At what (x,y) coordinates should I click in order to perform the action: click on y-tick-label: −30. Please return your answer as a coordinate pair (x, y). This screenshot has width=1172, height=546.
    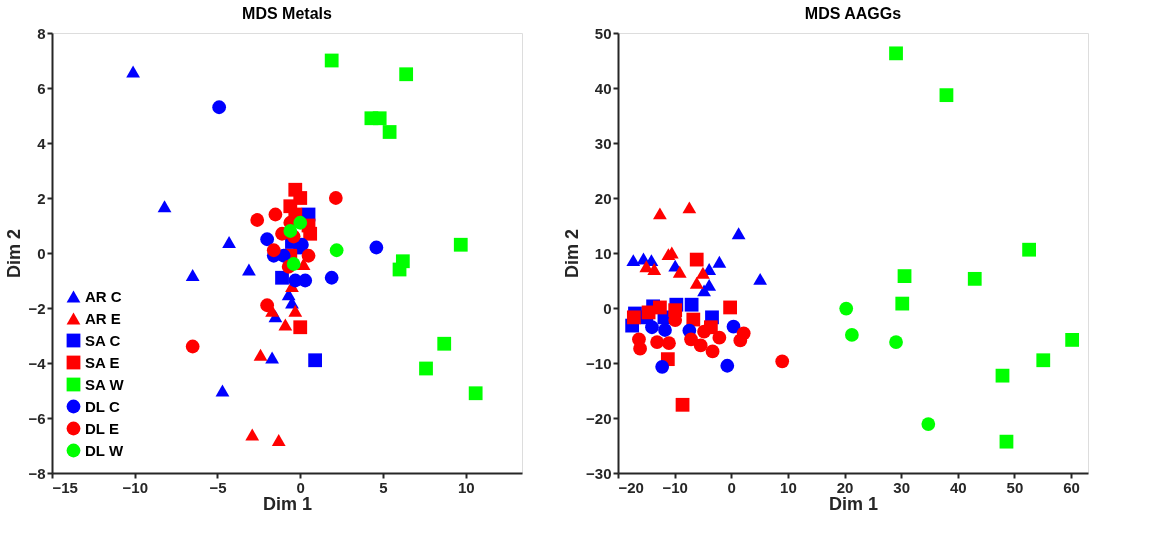
    Looking at the image, I should click on (599, 473).